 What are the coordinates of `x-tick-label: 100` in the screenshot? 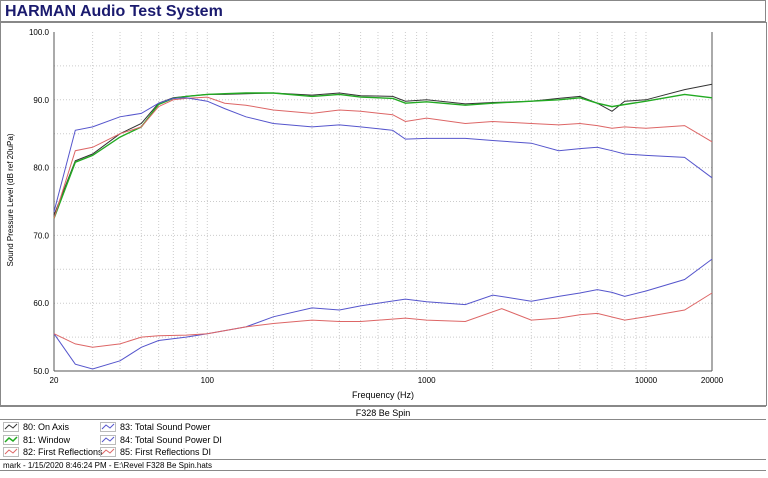 It's located at (208, 380).